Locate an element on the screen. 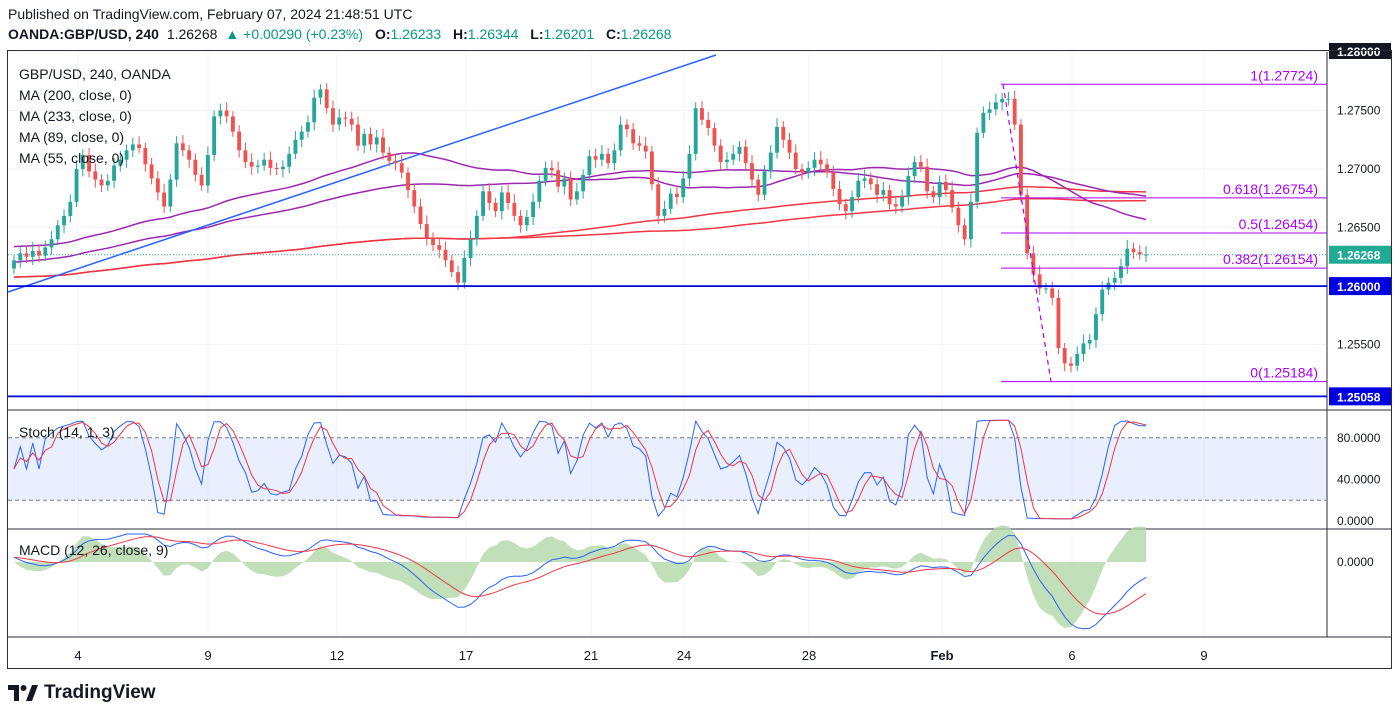 This screenshot has height=714, width=1400. fib-label-1: 0.618(1.26754) is located at coordinates (1270, 189).